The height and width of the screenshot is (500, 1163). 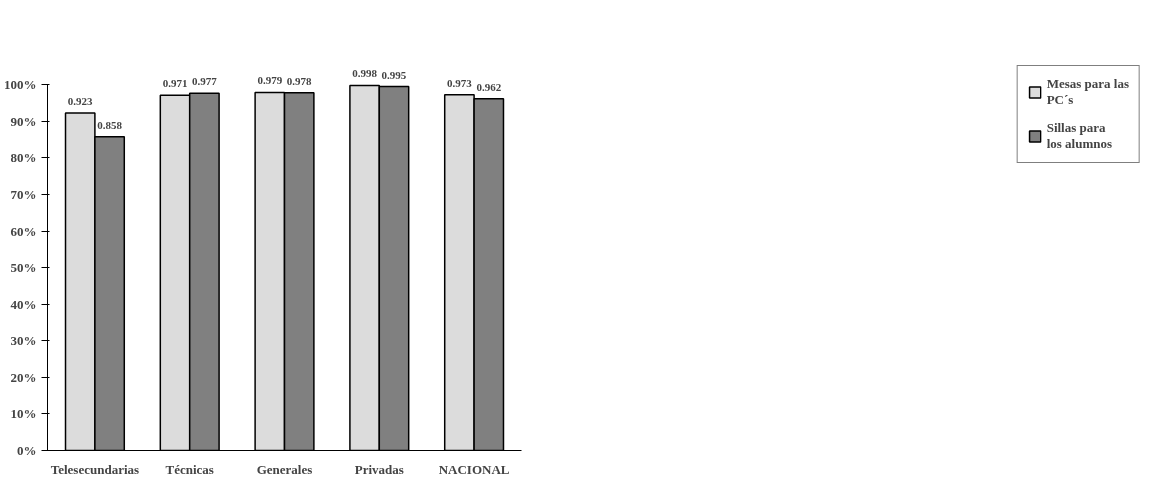 I want to click on legend-label: Sillas para los alumnos, so click(x=1079, y=136).